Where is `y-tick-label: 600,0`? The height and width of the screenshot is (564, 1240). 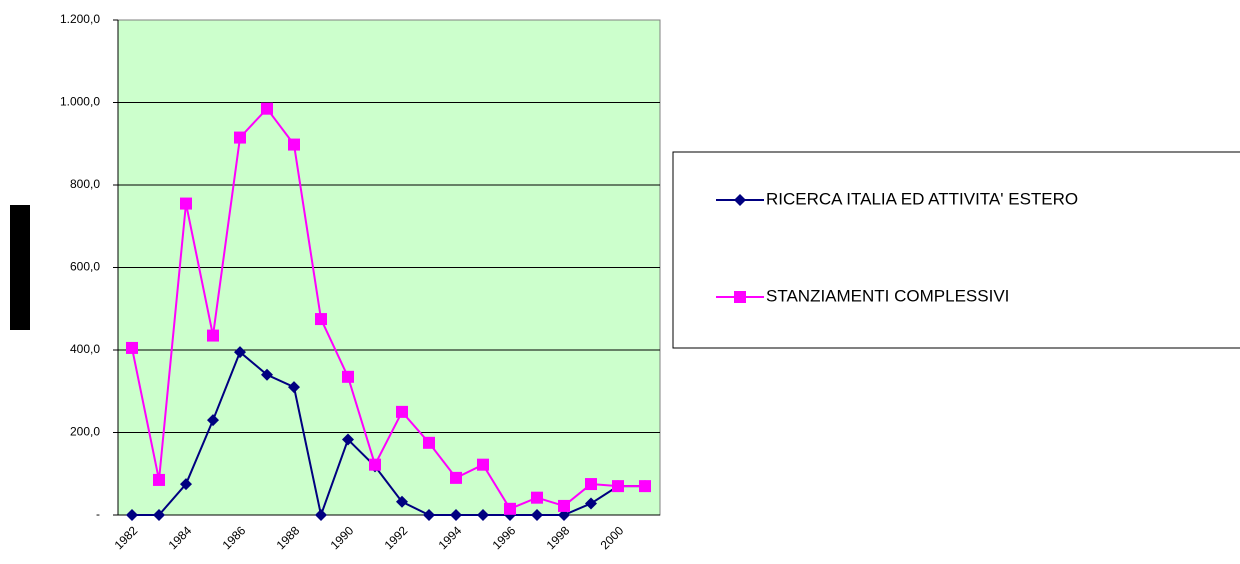
y-tick-label: 600,0 is located at coordinates (85, 267).